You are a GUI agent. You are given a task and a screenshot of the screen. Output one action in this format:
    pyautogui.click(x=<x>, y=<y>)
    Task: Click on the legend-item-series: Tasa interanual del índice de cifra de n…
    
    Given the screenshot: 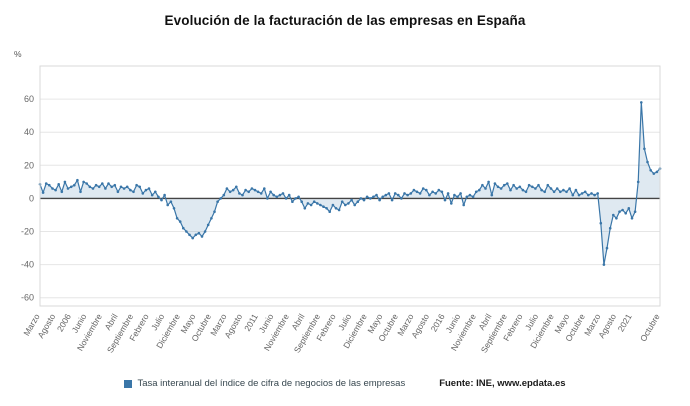 What is the action you would take?
    pyautogui.click(x=264, y=383)
    